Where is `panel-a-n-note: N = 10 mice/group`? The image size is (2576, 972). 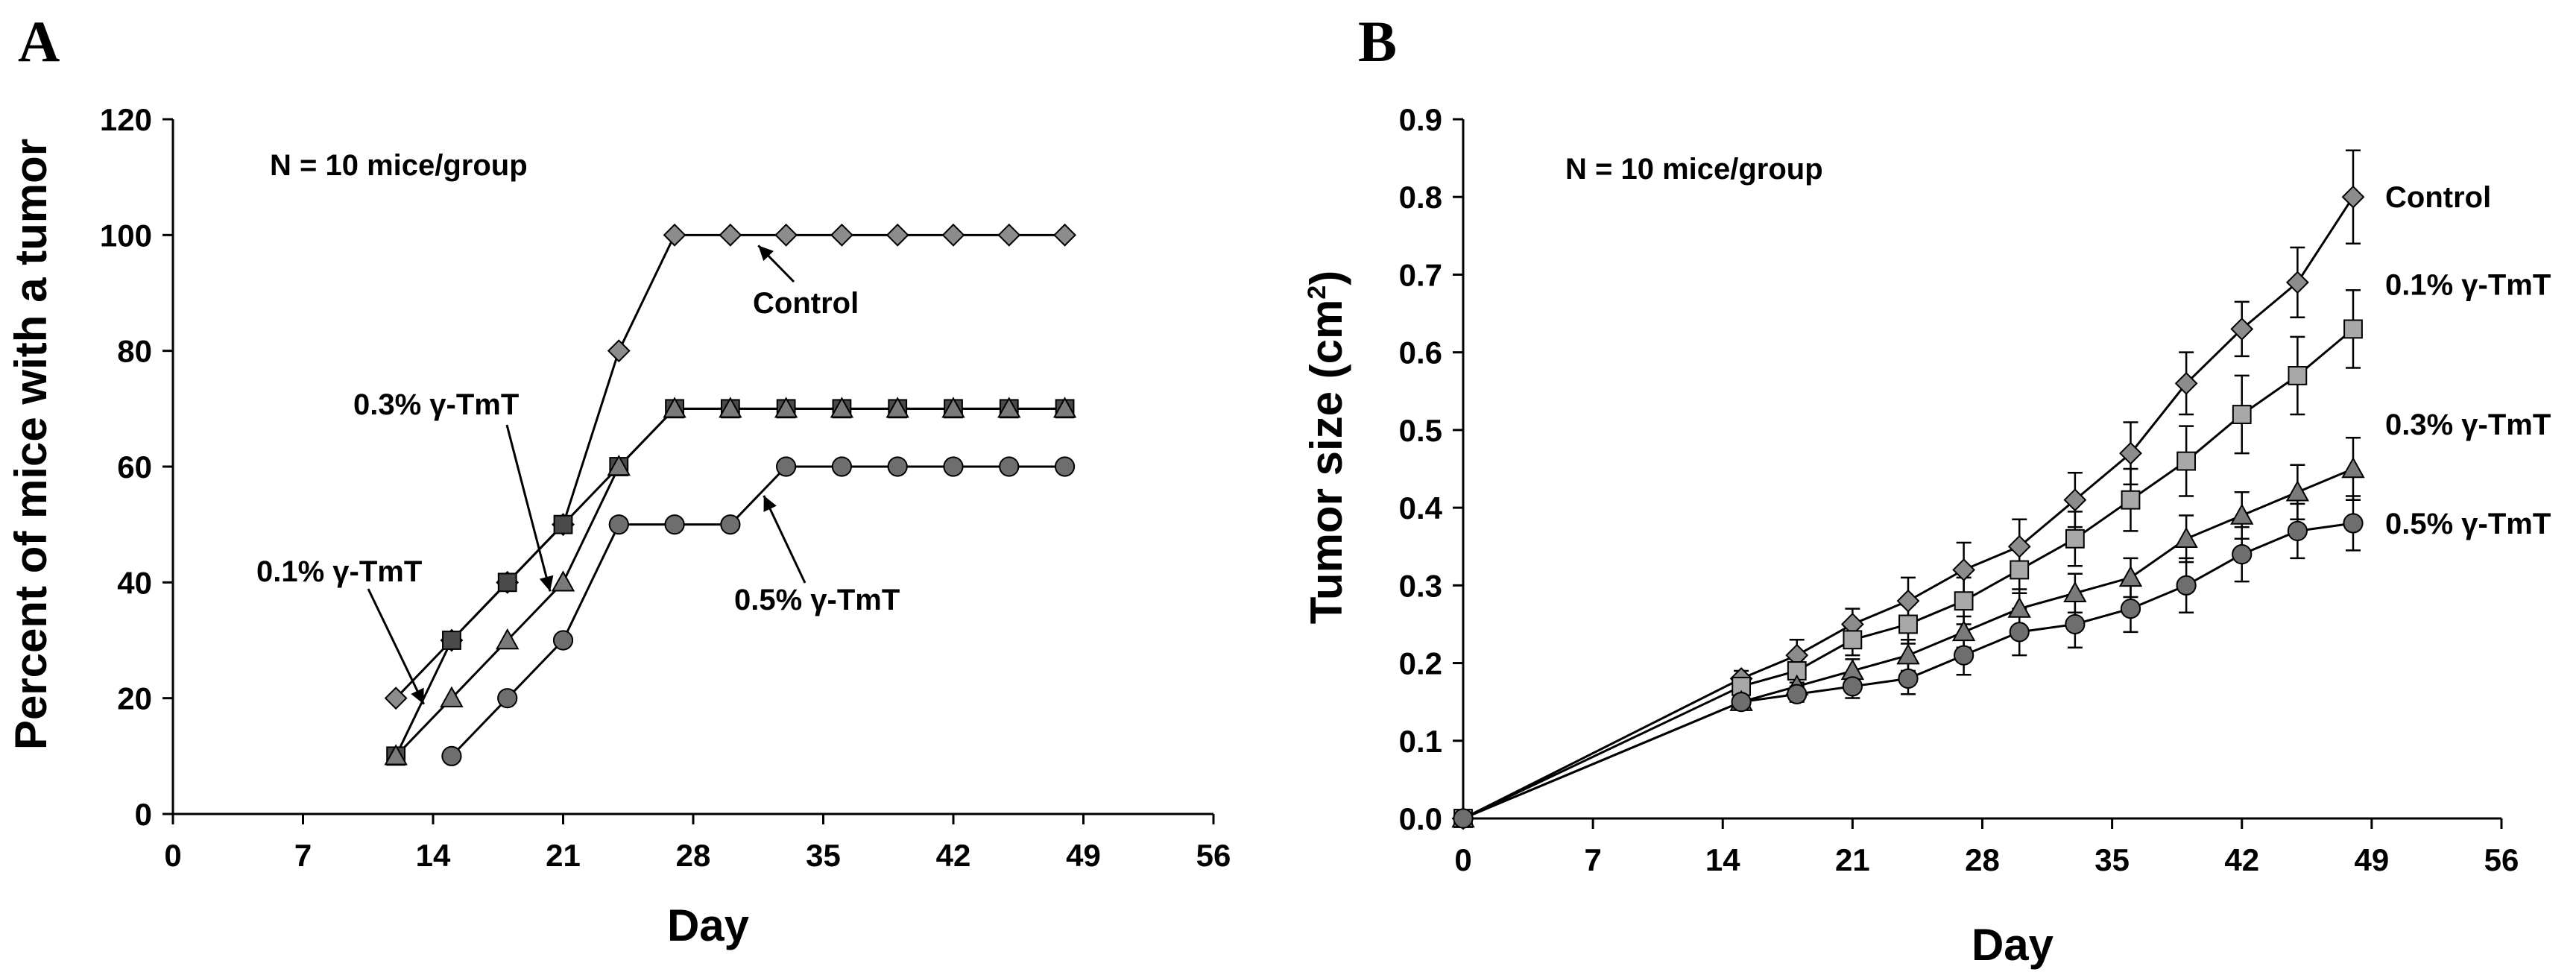 panel-a-n-note: N = 10 mice/group is located at coordinates (399, 166).